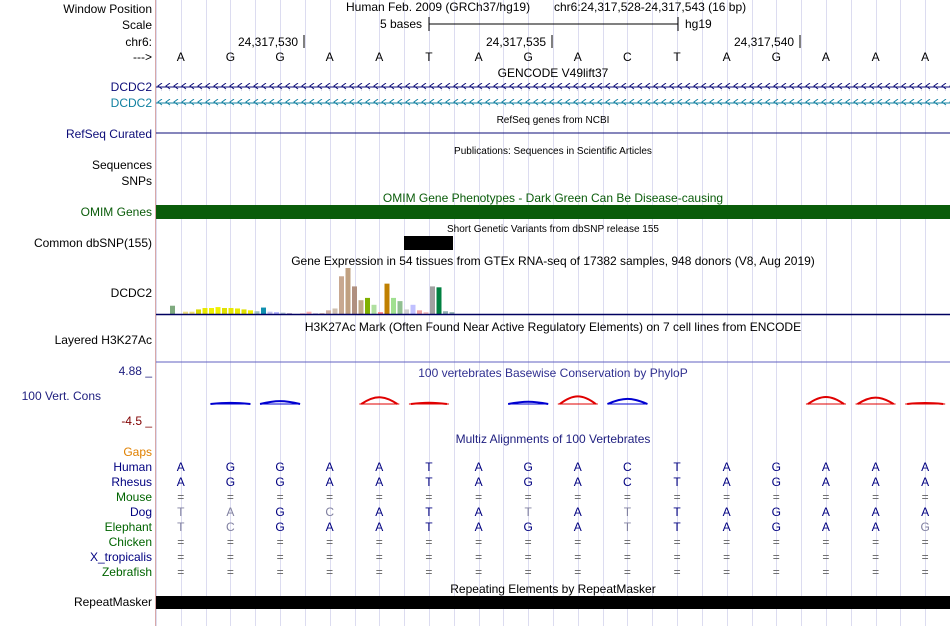 The width and height of the screenshot is (950, 626). What do you see at coordinates (131, 293) in the screenshot?
I see `gtex-track-label: DCDC2` at bounding box center [131, 293].